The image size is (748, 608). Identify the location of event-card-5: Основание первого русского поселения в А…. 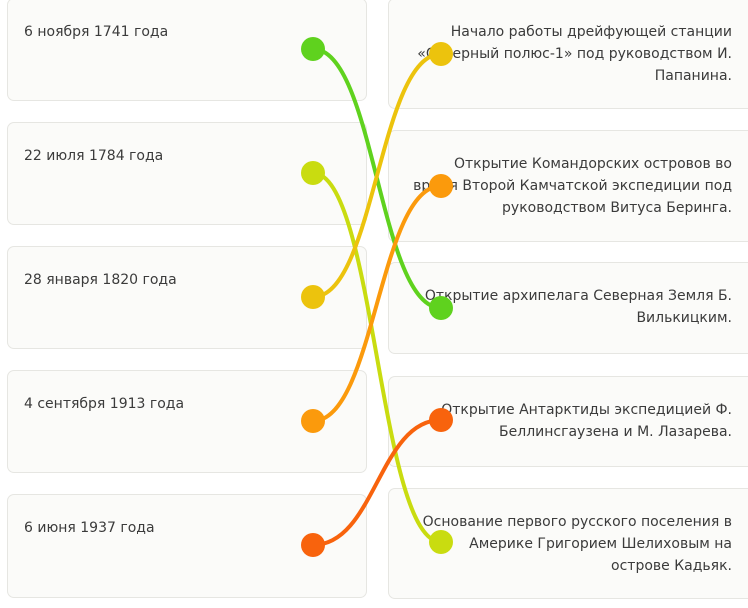
(568, 543).